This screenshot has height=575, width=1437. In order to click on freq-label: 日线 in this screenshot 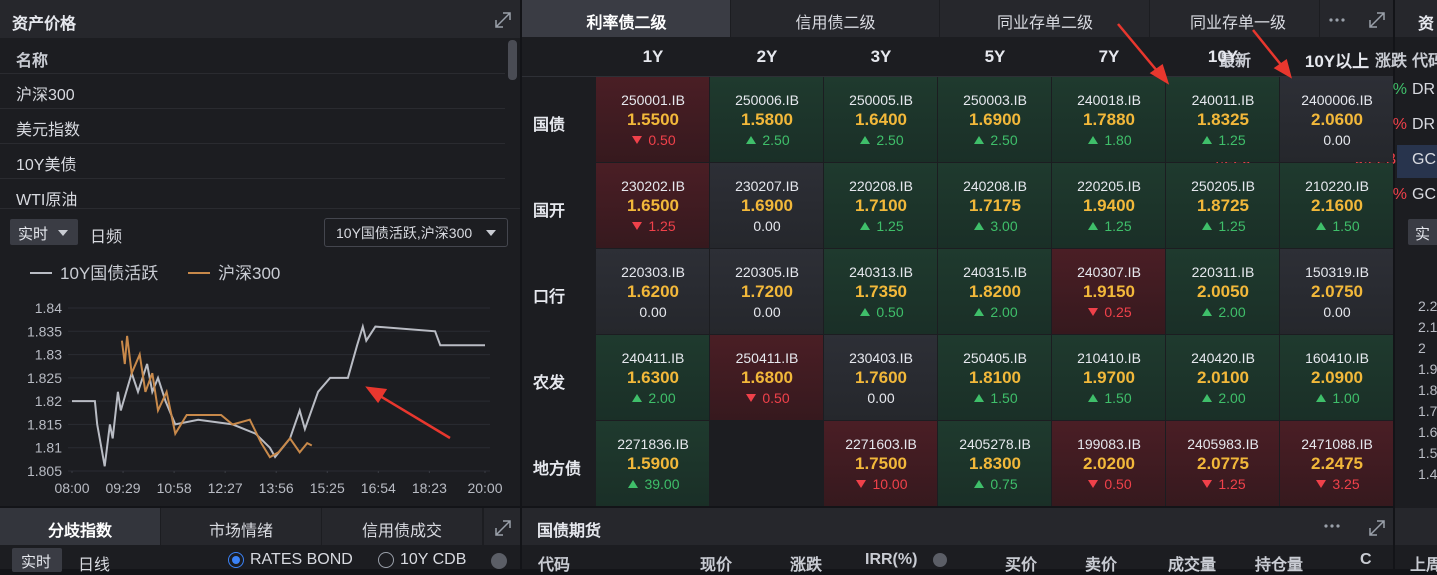, I will do `click(94, 565)`.